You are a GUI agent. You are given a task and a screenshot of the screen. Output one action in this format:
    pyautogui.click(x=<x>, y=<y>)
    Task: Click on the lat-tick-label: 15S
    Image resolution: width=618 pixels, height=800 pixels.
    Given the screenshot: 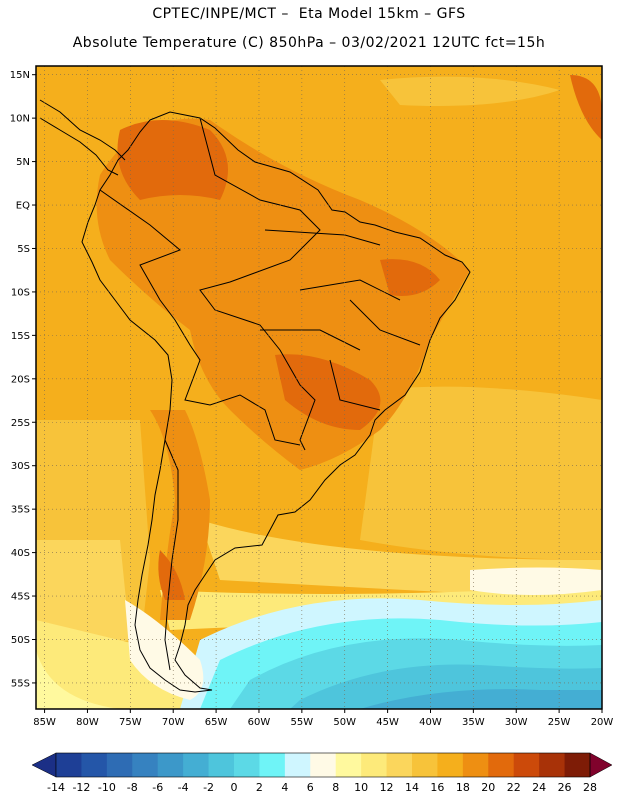 What is the action you would take?
    pyautogui.click(x=20, y=336)
    